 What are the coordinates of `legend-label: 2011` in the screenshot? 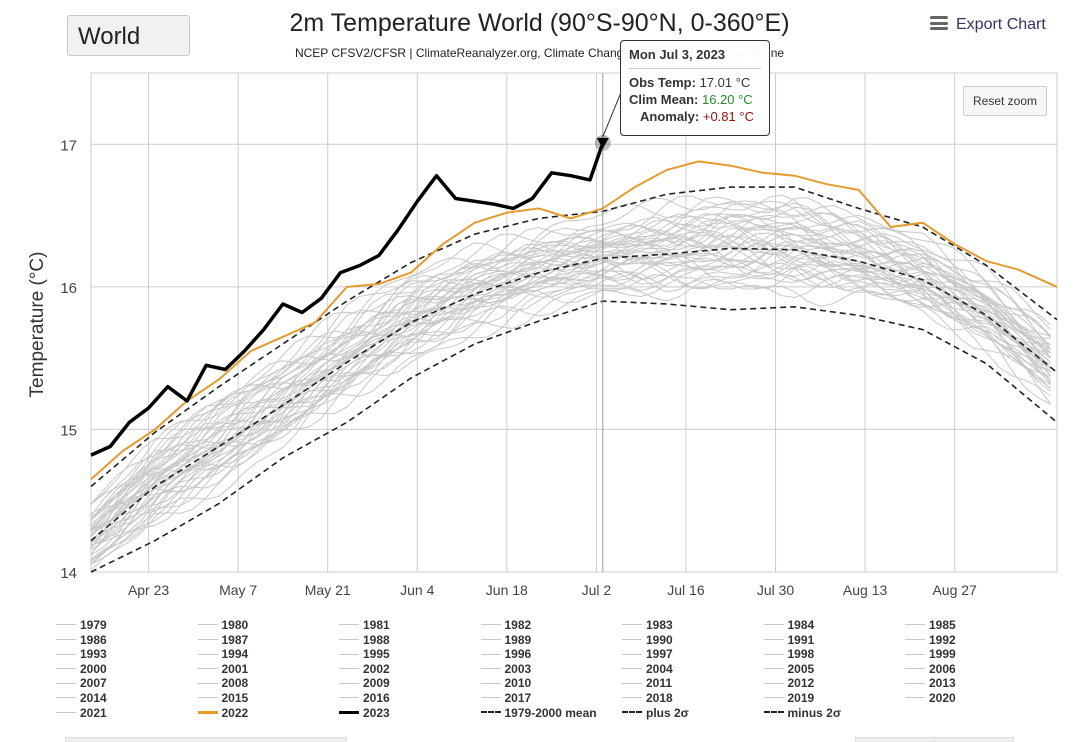 It's located at (659, 683).